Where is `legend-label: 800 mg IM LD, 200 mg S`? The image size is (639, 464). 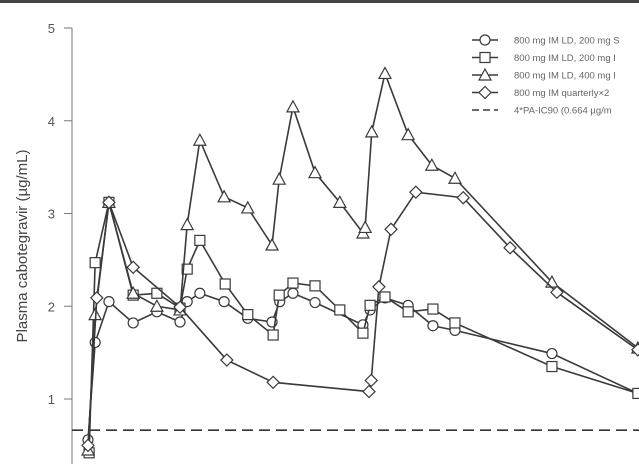 legend-label: 800 mg IM LD, 200 mg S is located at coordinates (567, 41).